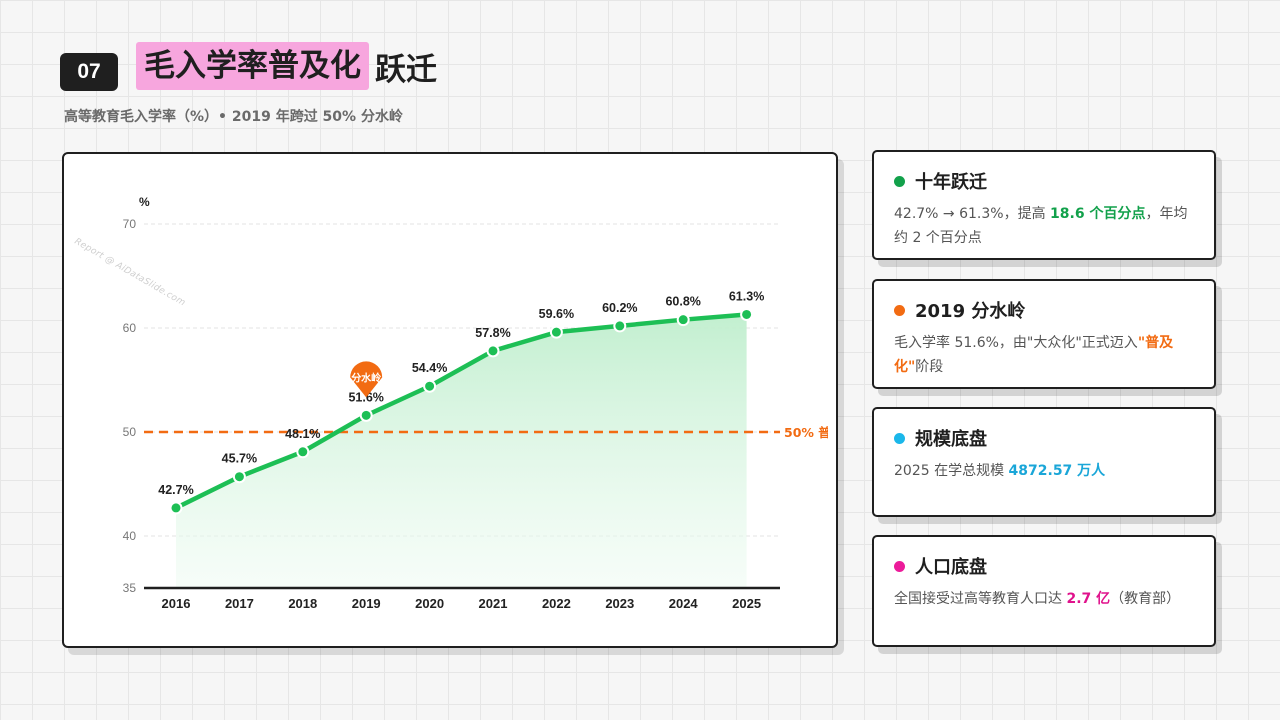  What do you see at coordinates (130, 328) in the screenshot?
I see `y-tick-label: 60` at bounding box center [130, 328].